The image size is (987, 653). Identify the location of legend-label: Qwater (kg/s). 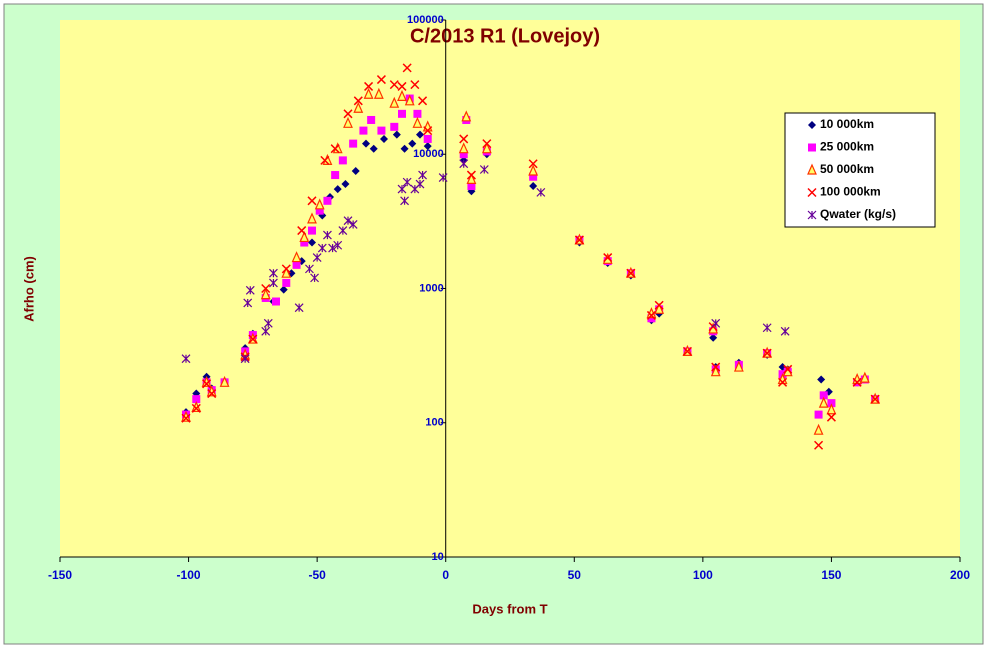
(858, 214).